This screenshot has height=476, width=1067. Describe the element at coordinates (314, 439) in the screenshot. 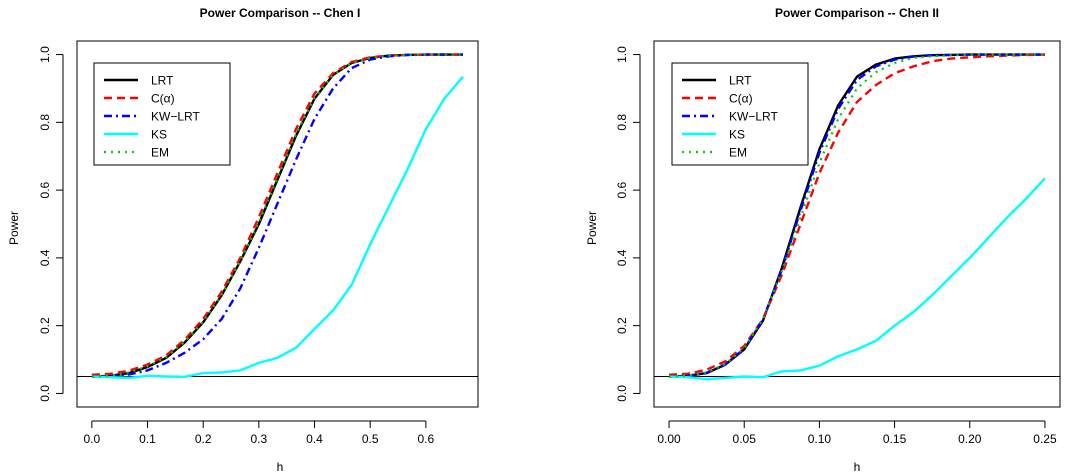

I see `x-tick-label: 0.4` at that location.